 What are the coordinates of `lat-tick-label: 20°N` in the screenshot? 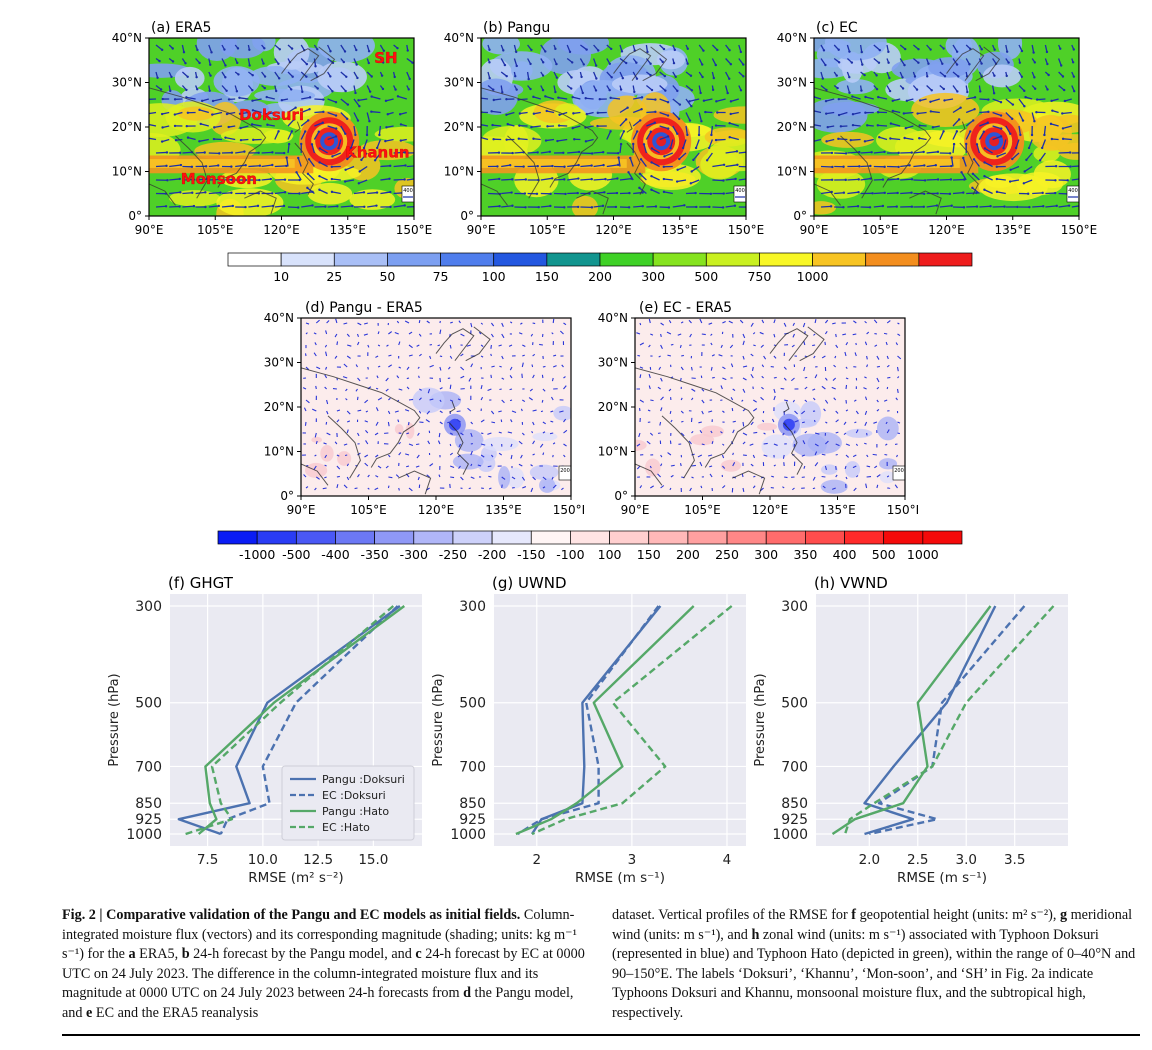 It's located at (459, 127).